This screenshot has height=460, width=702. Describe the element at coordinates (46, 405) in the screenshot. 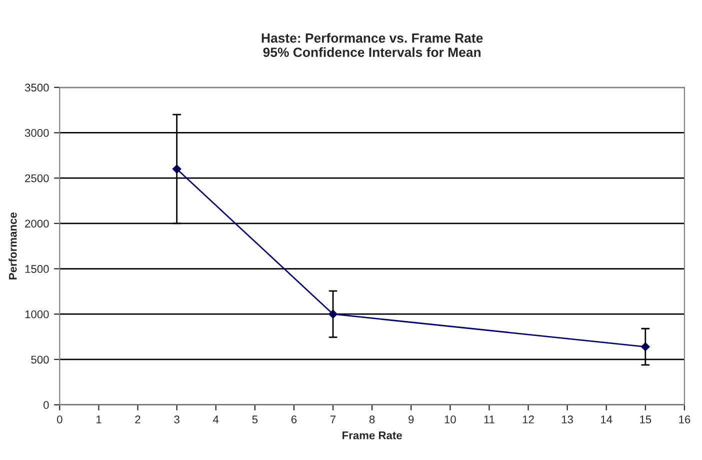

I see `y-tick-label: 0` at that location.